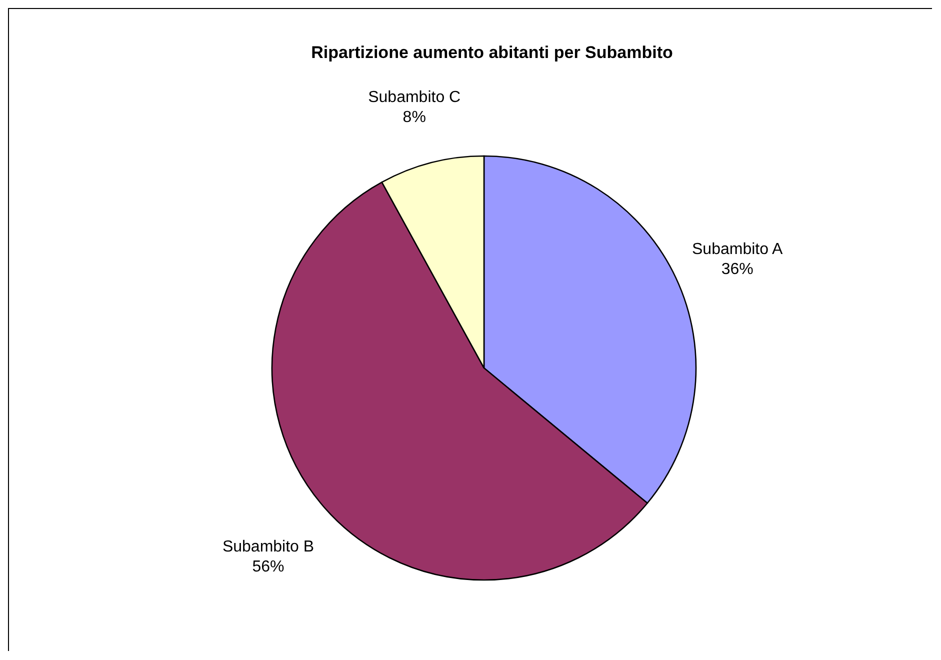  I want to click on slice-label: Subambito C, so click(414, 97).